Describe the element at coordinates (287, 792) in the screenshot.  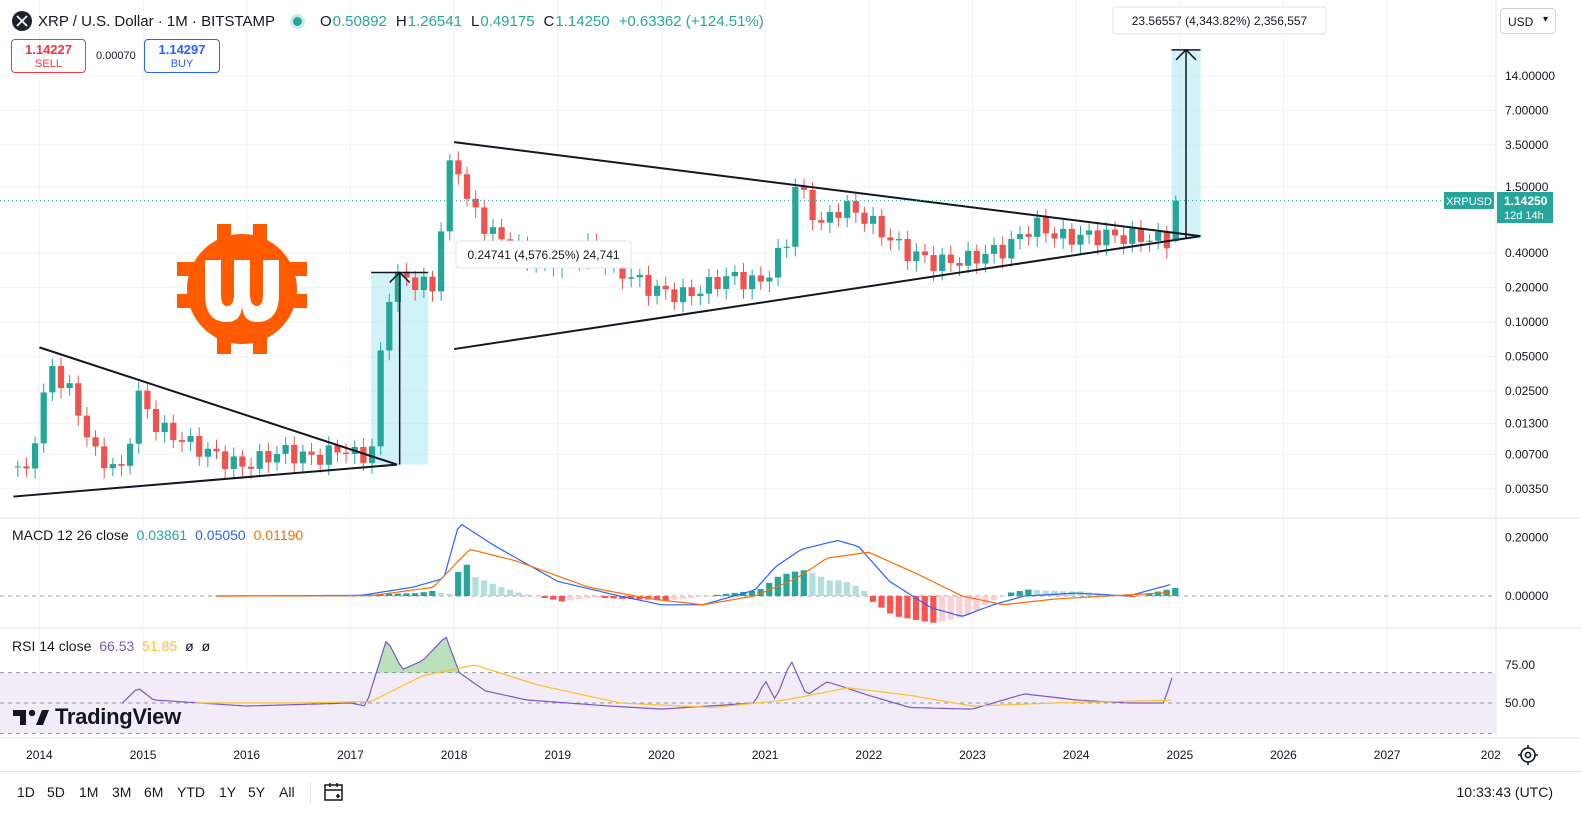
I see `range-all: All` at that location.